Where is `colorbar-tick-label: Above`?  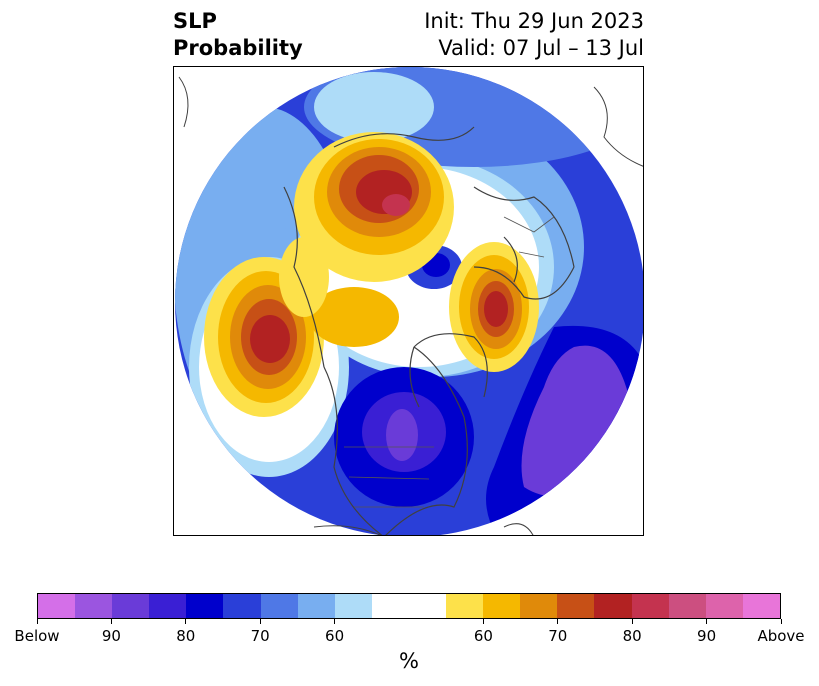 colorbar-tick-label: Above is located at coordinates (781, 636).